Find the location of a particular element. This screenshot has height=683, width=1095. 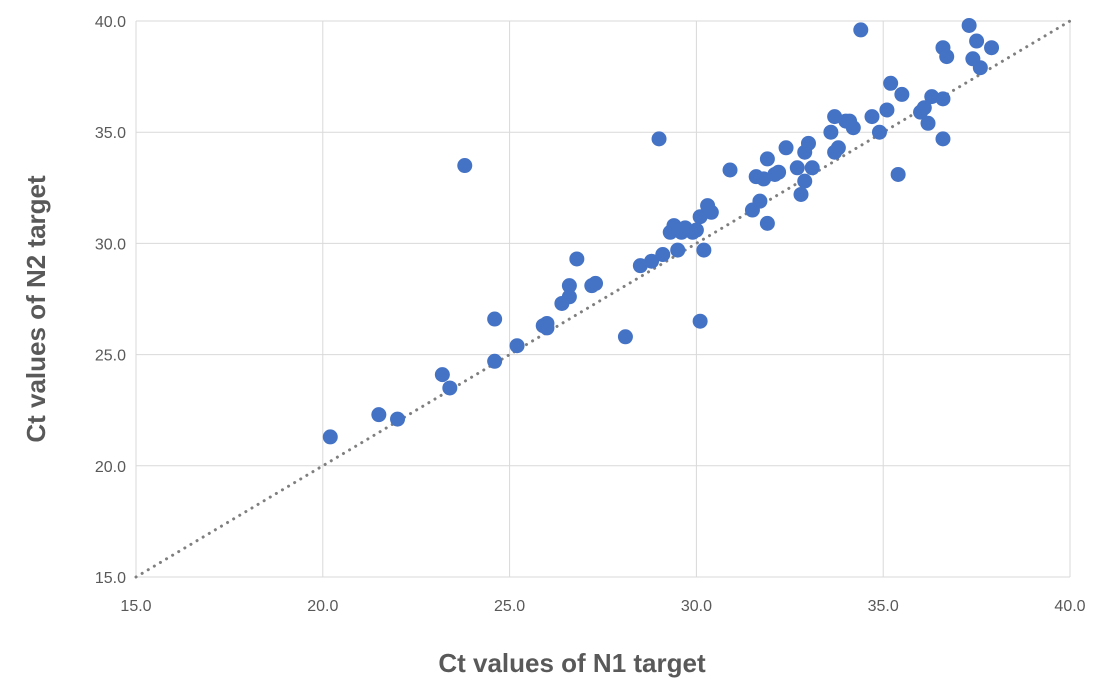

x-tick-label: 20.0 is located at coordinates (322, 606).